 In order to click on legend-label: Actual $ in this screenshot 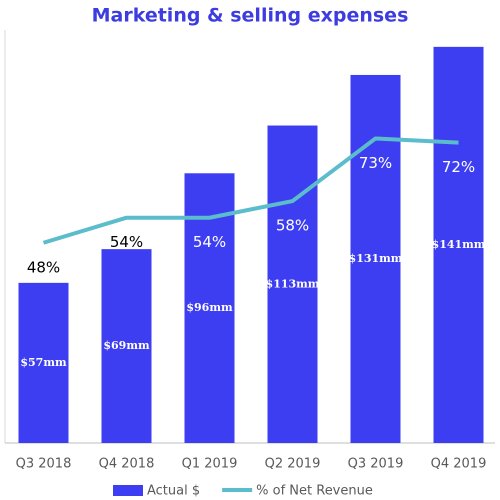, I will do `click(173, 491)`.